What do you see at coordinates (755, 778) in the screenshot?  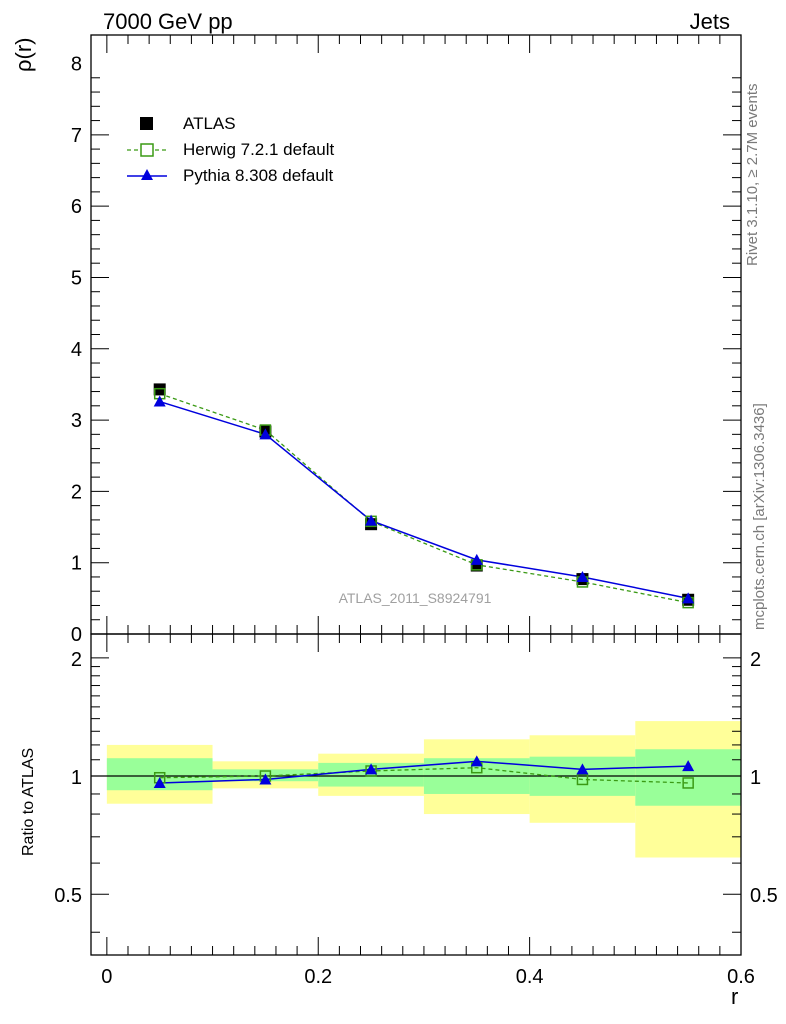 I see `ratio-y-tick-label-right: 1` at bounding box center [755, 778].